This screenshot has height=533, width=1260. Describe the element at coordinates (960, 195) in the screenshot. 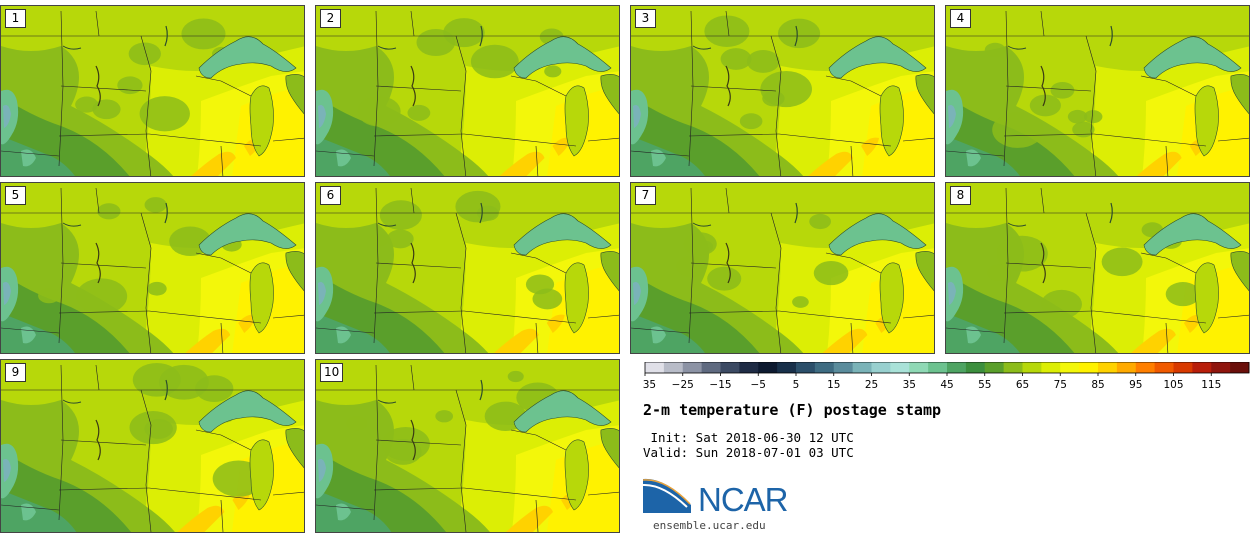

I see `member-number-label: 8` at that location.